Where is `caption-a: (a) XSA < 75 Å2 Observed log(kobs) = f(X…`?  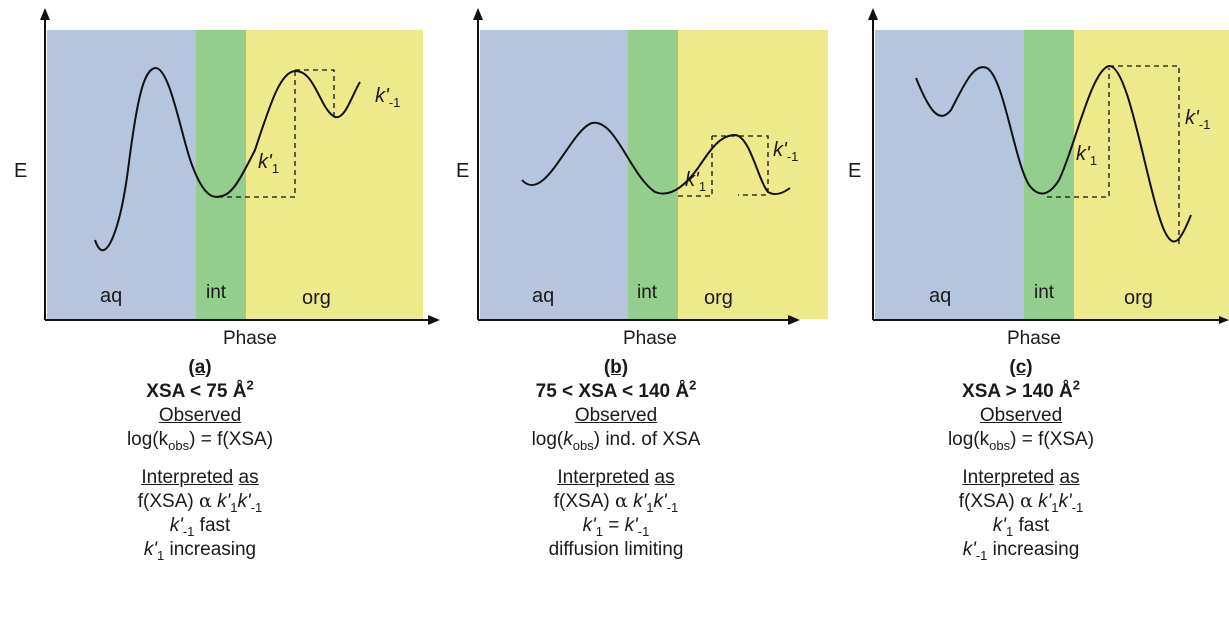 caption-a: (a) XSA < 75 Å2 Observed log(kobs) = f(X… is located at coordinates (200, 459).